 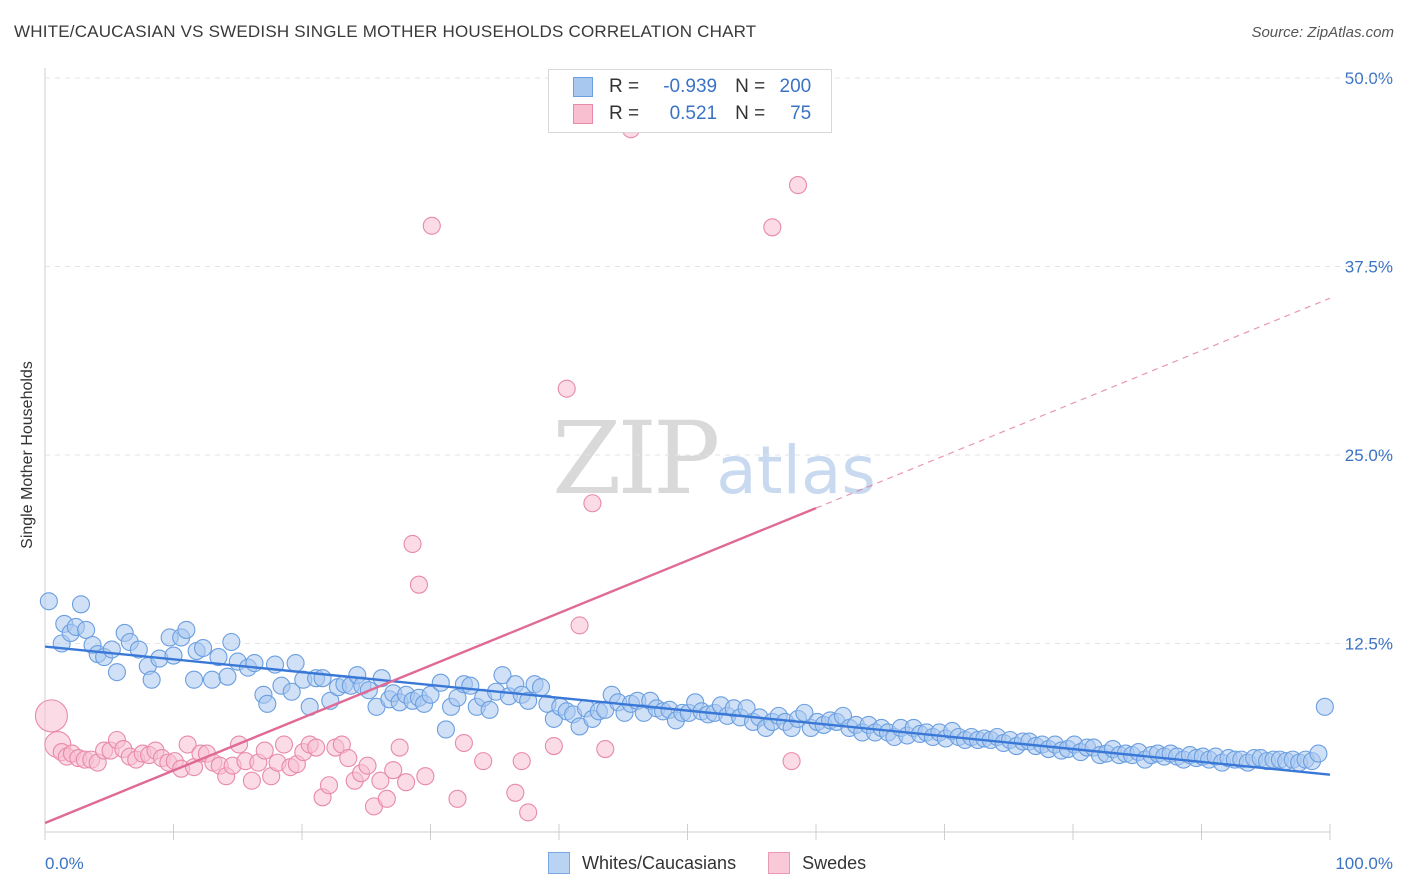 What do you see at coordinates (1073, 403) in the screenshot?
I see `trendline-swedes-extension` at bounding box center [1073, 403].